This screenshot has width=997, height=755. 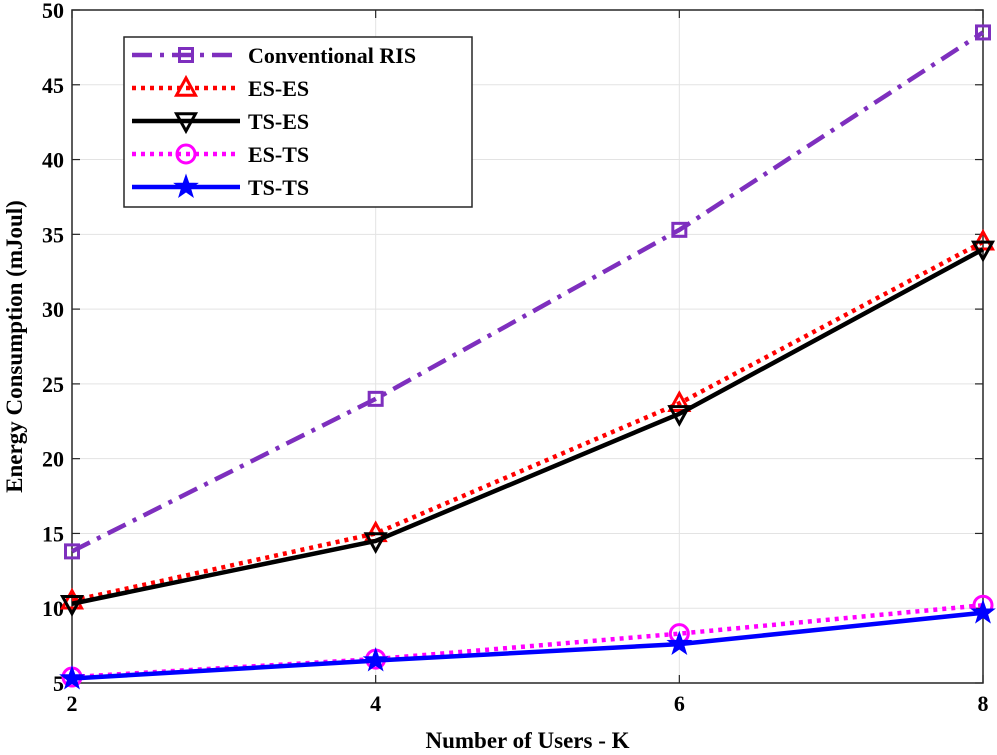 What do you see at coordinates (53, 459) in the screenshot?
I see `y-tick-label: 20` at bounding box center [53, 459].